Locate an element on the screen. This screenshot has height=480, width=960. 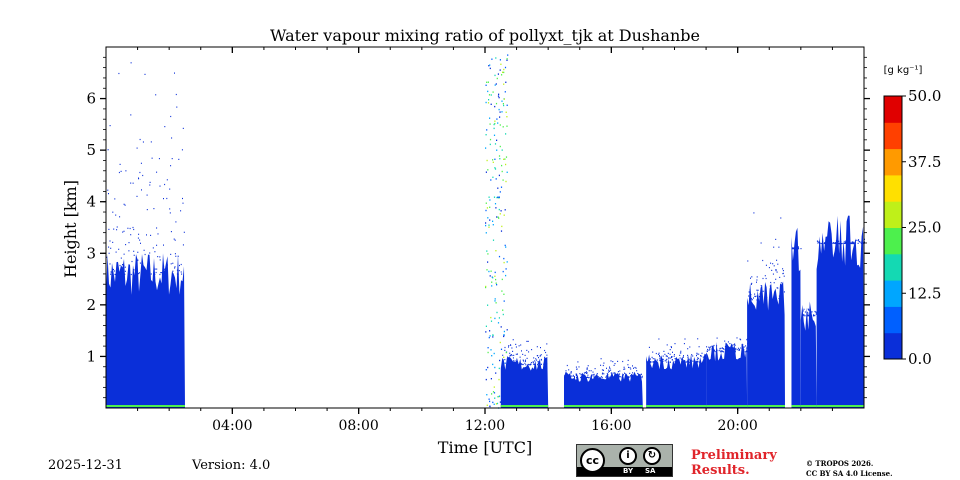
y-tick-label: 1 is located at coordinates (91, 356).